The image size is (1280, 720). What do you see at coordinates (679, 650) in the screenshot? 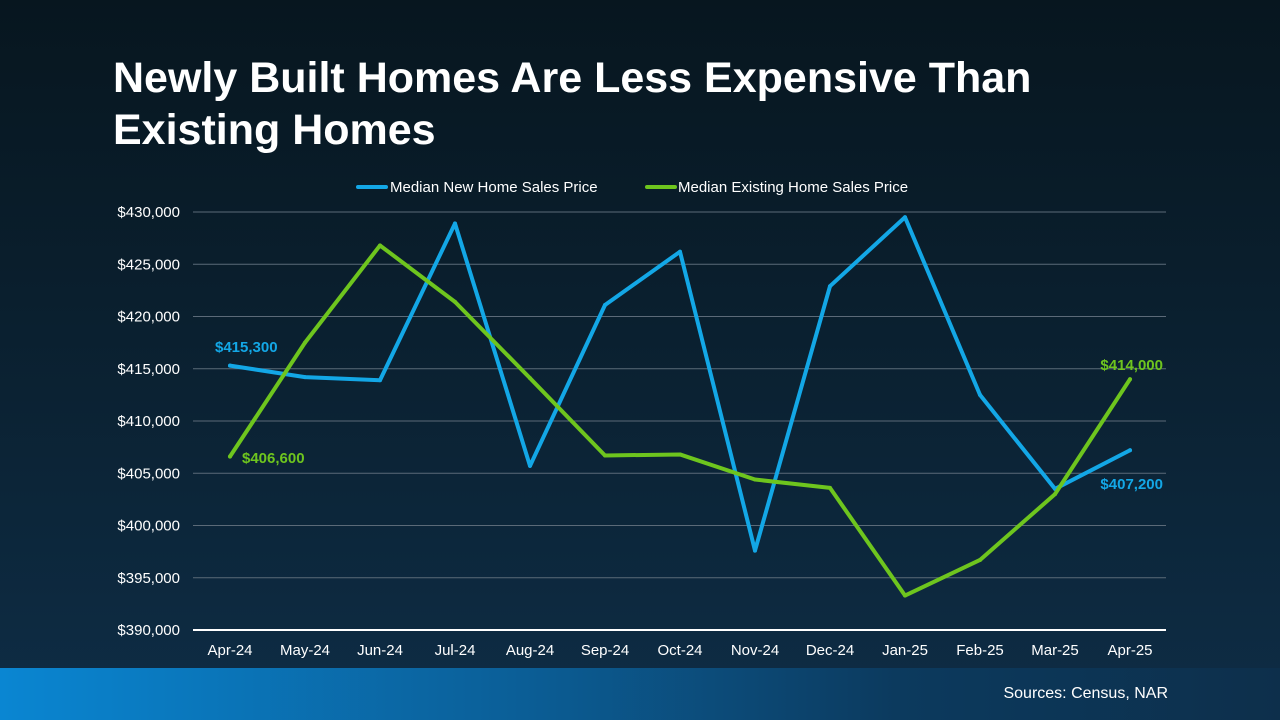
I see `x-tick-label: Oct-24` at bounding box center [679, 650].